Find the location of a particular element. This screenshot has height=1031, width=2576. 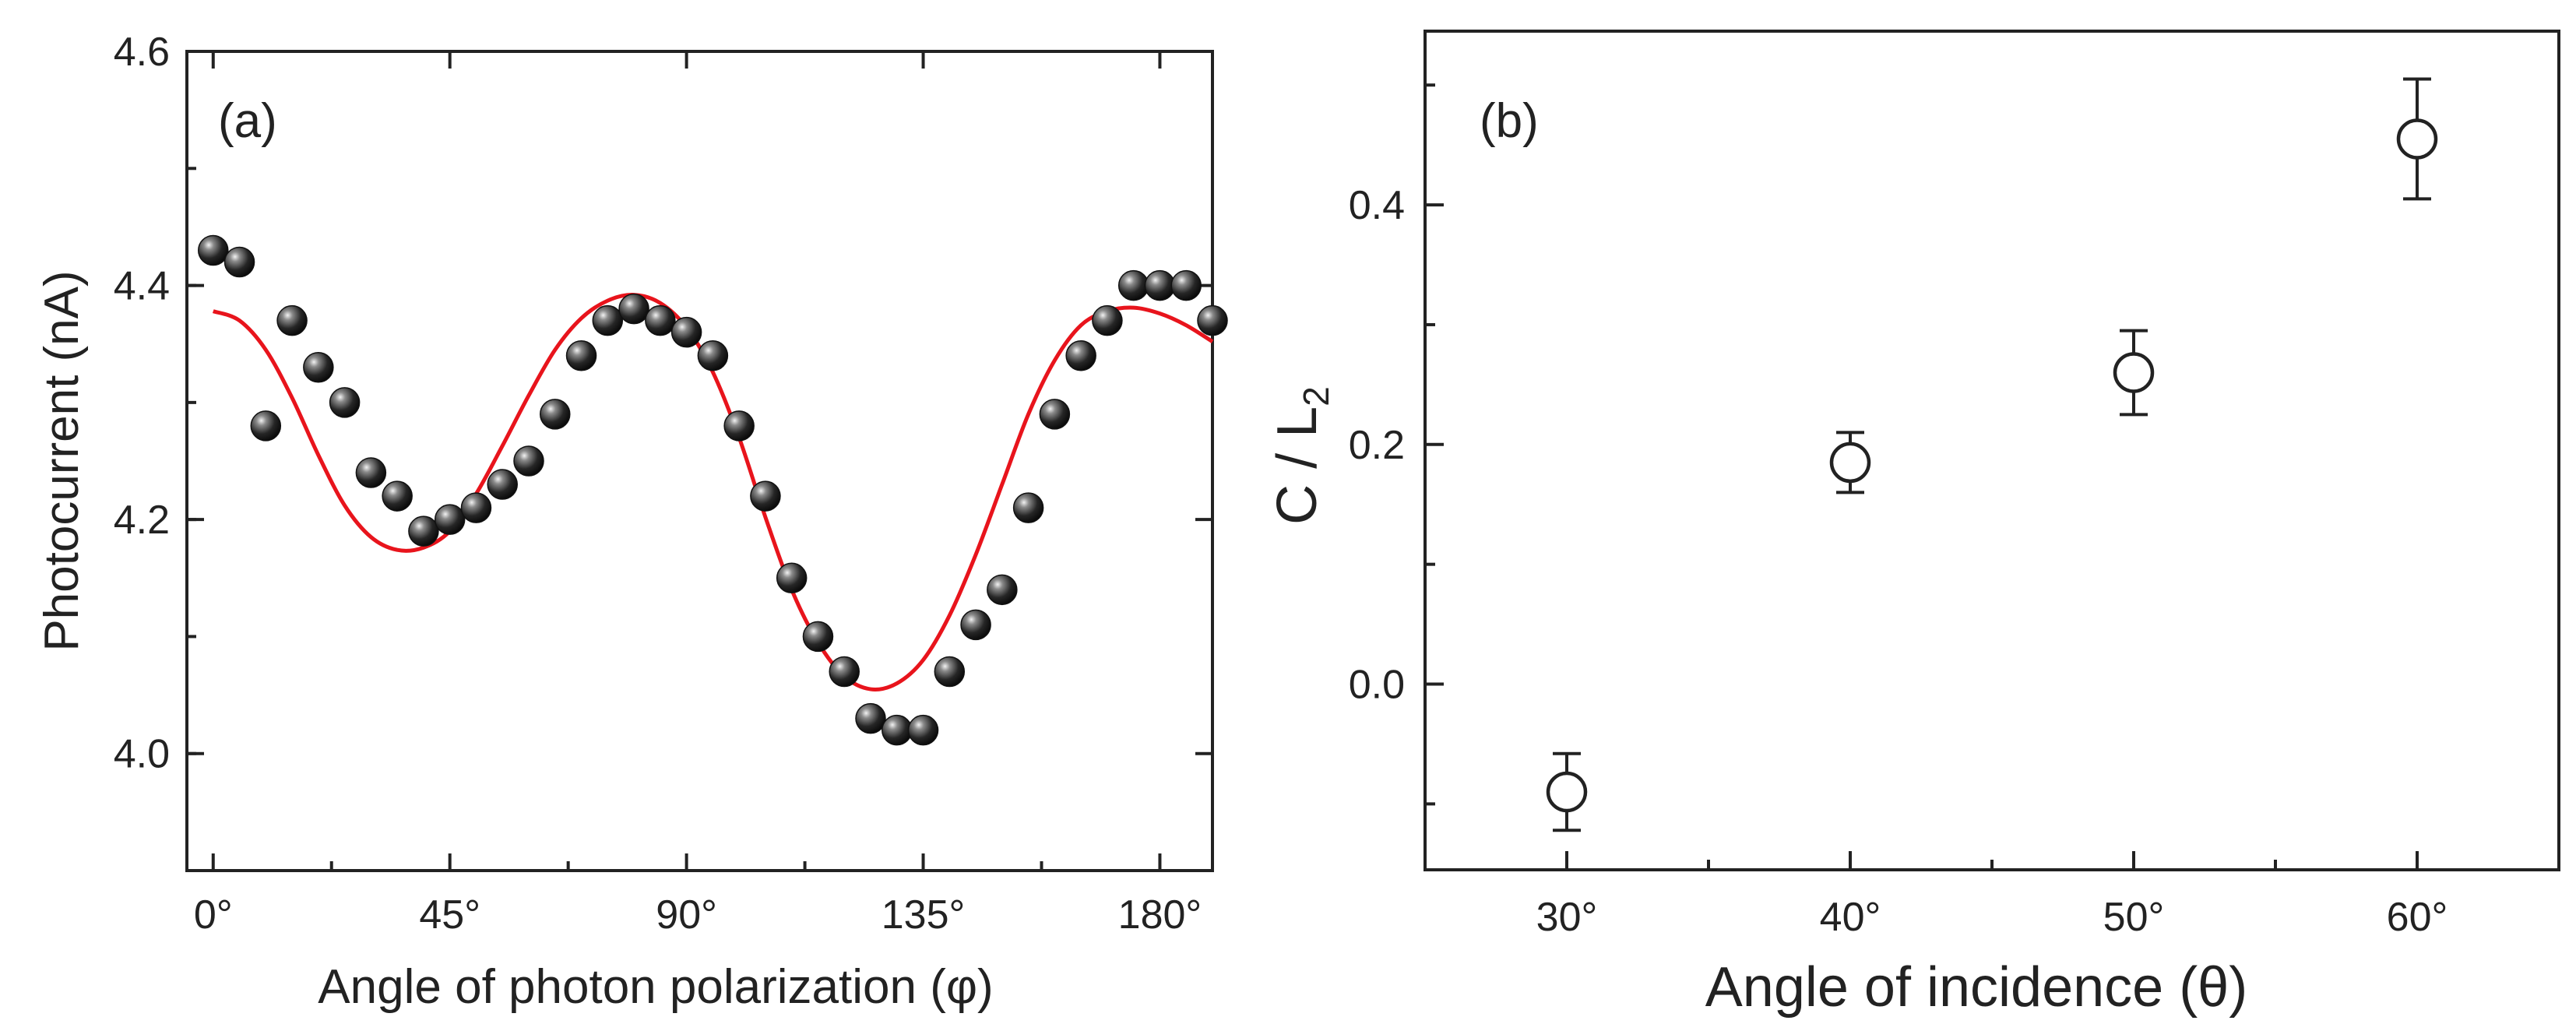

panel-b-x-tick-label: 50° is located at coordinates (2134, 917).